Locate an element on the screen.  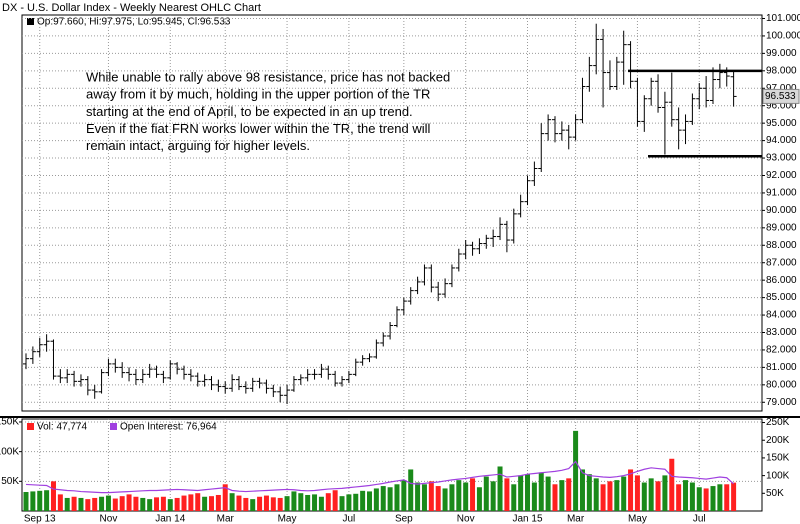
y-tick-label: 100K is located at coordinates (9, 451).